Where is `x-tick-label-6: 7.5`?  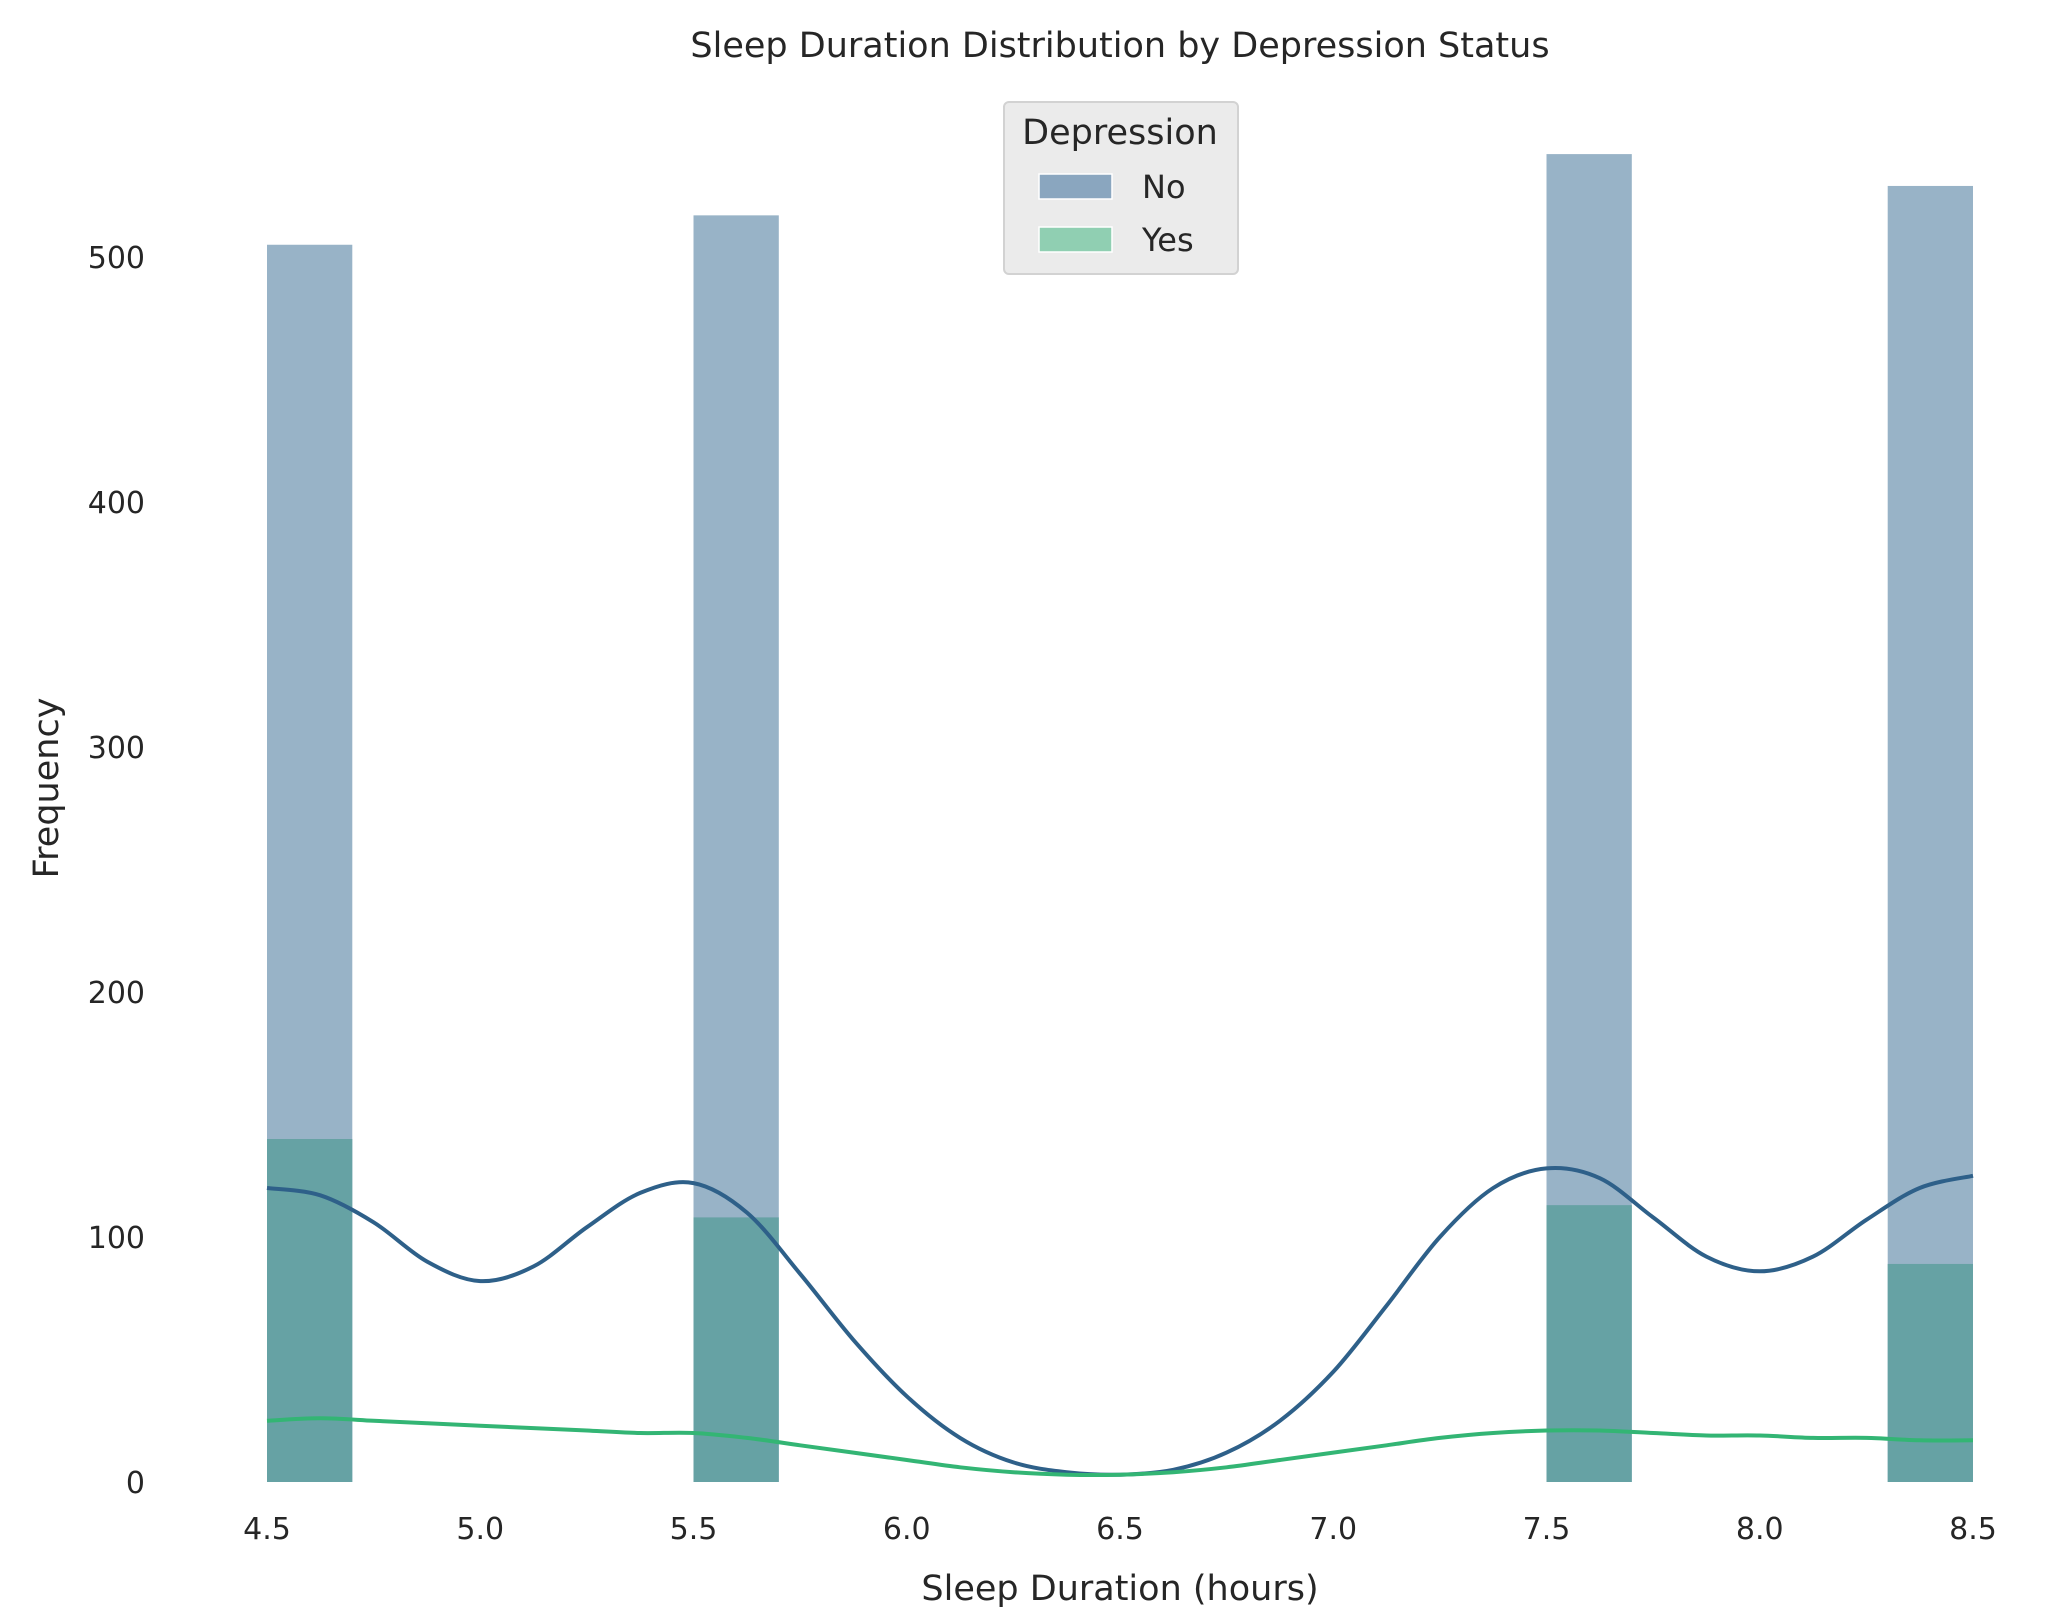
x-tick-label-6: 7.5 is located at coordinates (1547, 1529).